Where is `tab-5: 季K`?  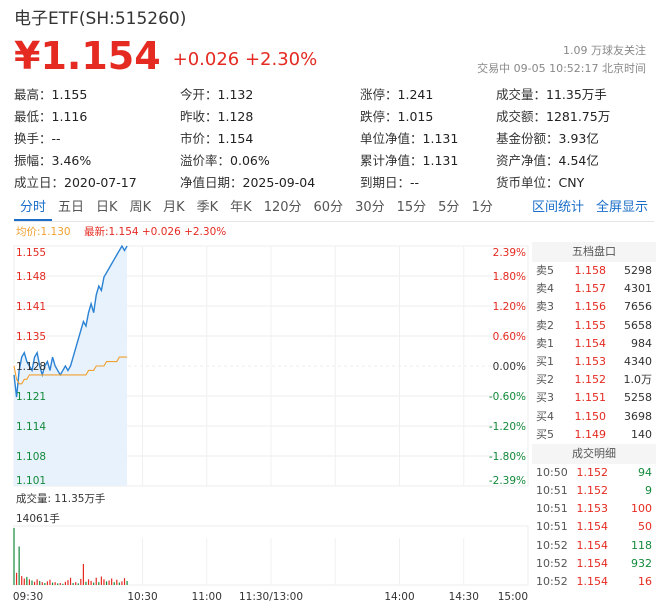
tab-5: 季K is located at coordinates (207, 207).